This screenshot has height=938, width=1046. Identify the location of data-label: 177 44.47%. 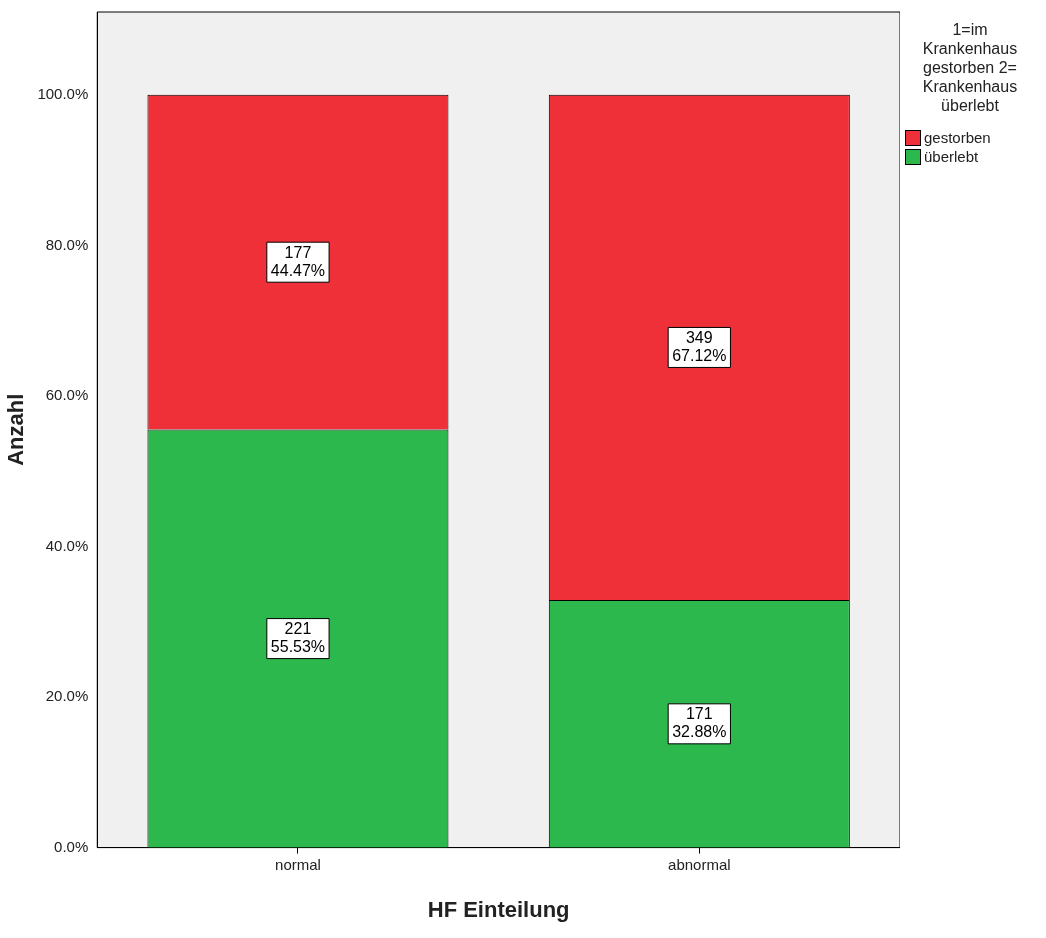
(298, 261).